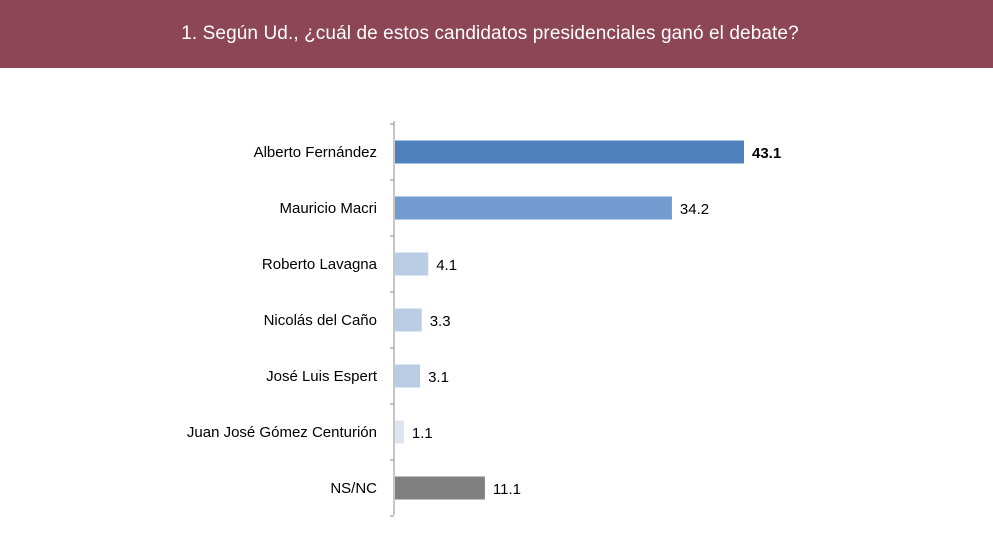 The image size is (993, 540). Describe the element at coordinates (282, 432) in the screenshot. I see `category-label: Juan José Gómez Centurión` at that location.